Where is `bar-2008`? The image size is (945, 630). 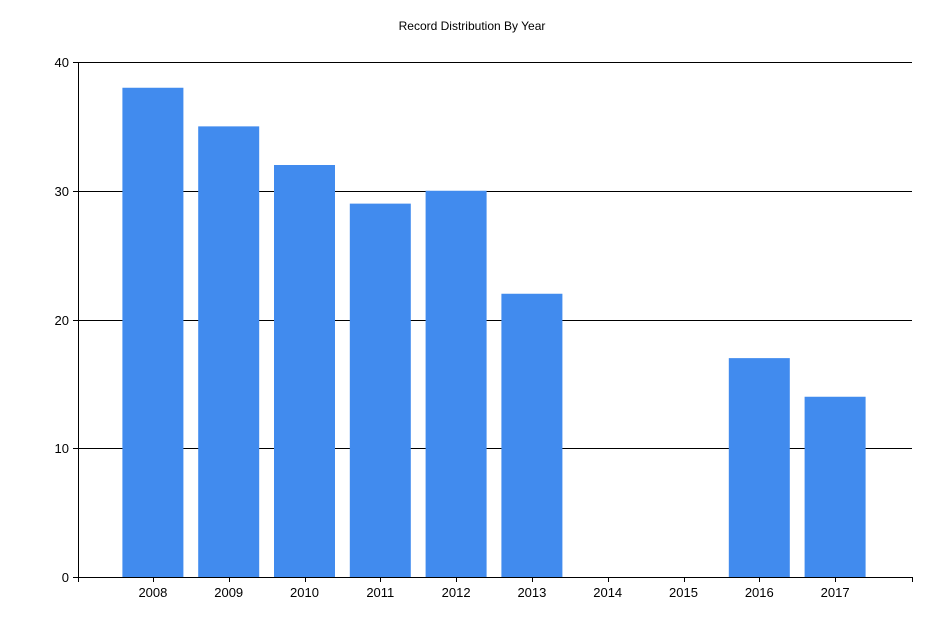 bar-2008 is located at coordinates (153, 332).